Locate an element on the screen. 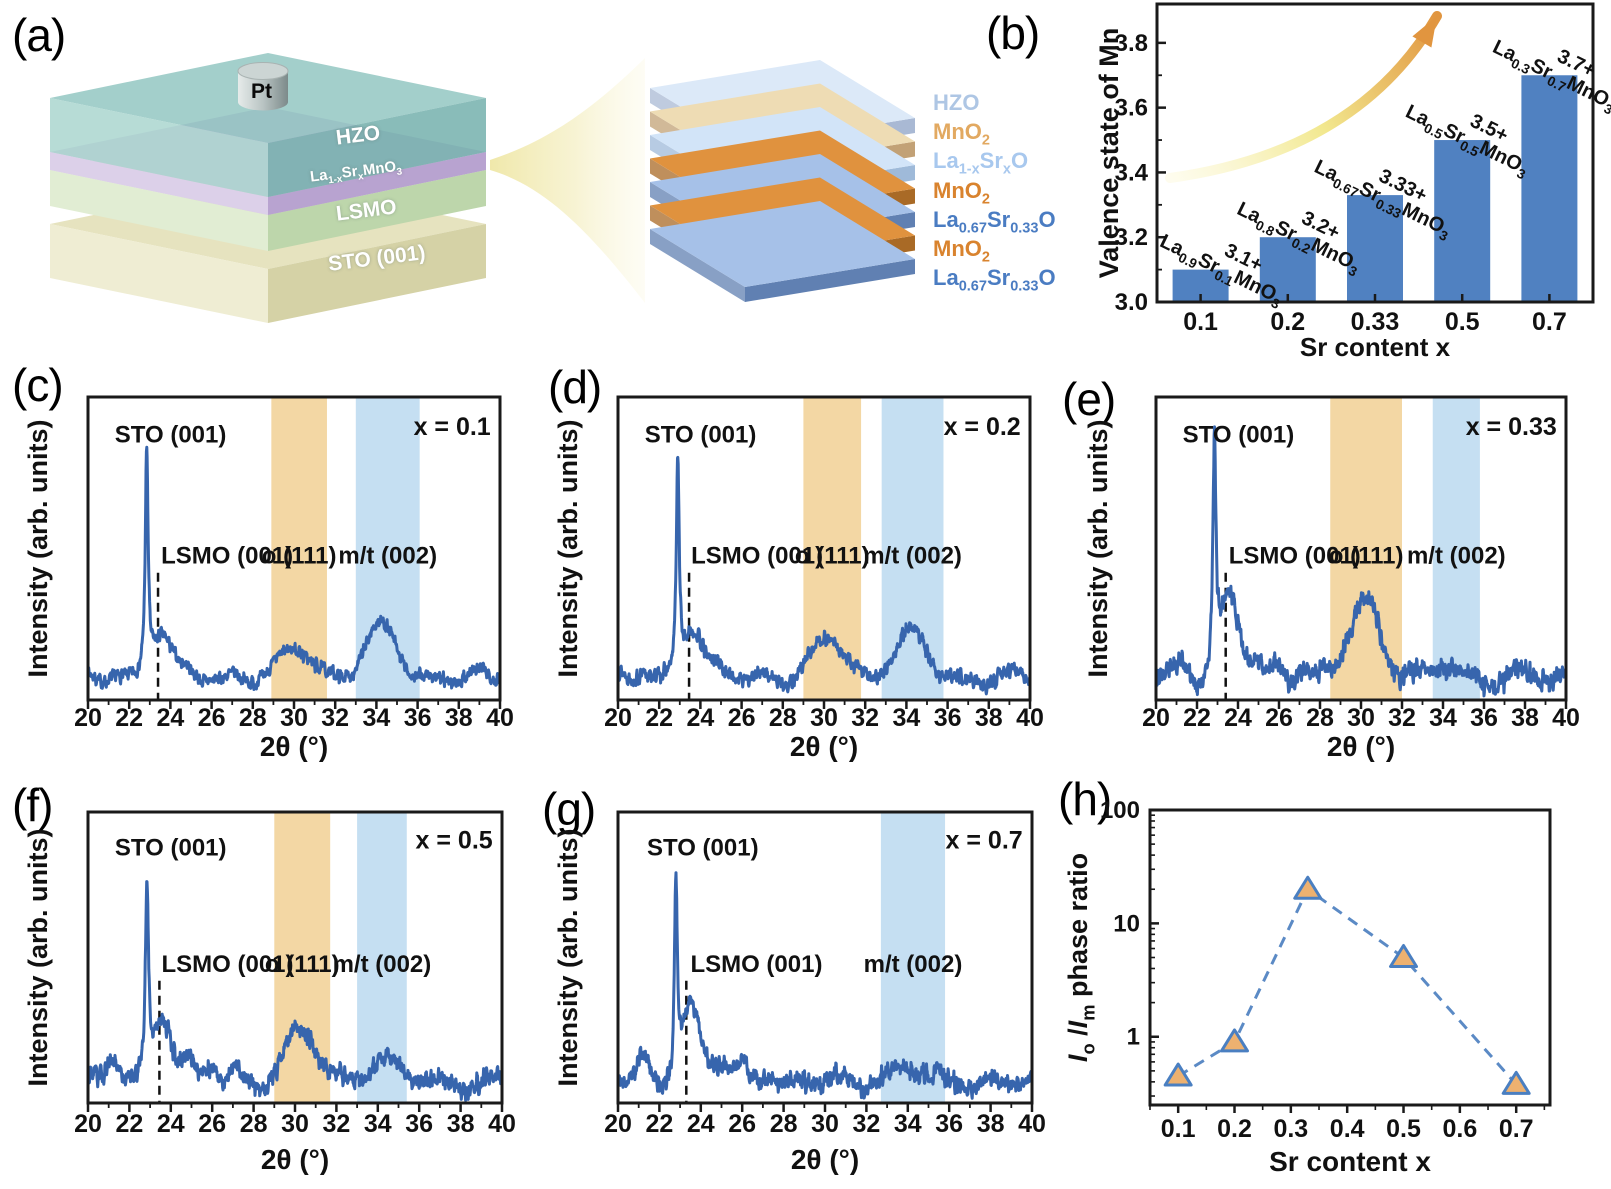  x-tick-label: 0.5 is located at coordinates (1403, 1129).